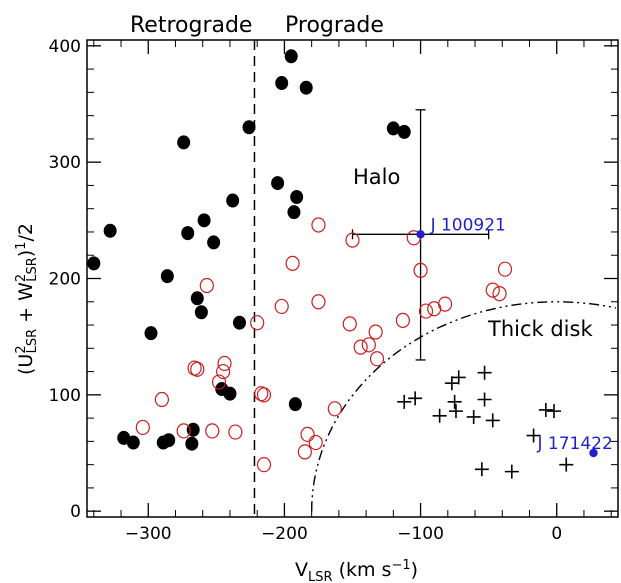 The width and height of the screenshot is (621, 583). Describe the element at coordinates (65, 163) in the screenshot. I see `y-tick-label: 300` at that location.